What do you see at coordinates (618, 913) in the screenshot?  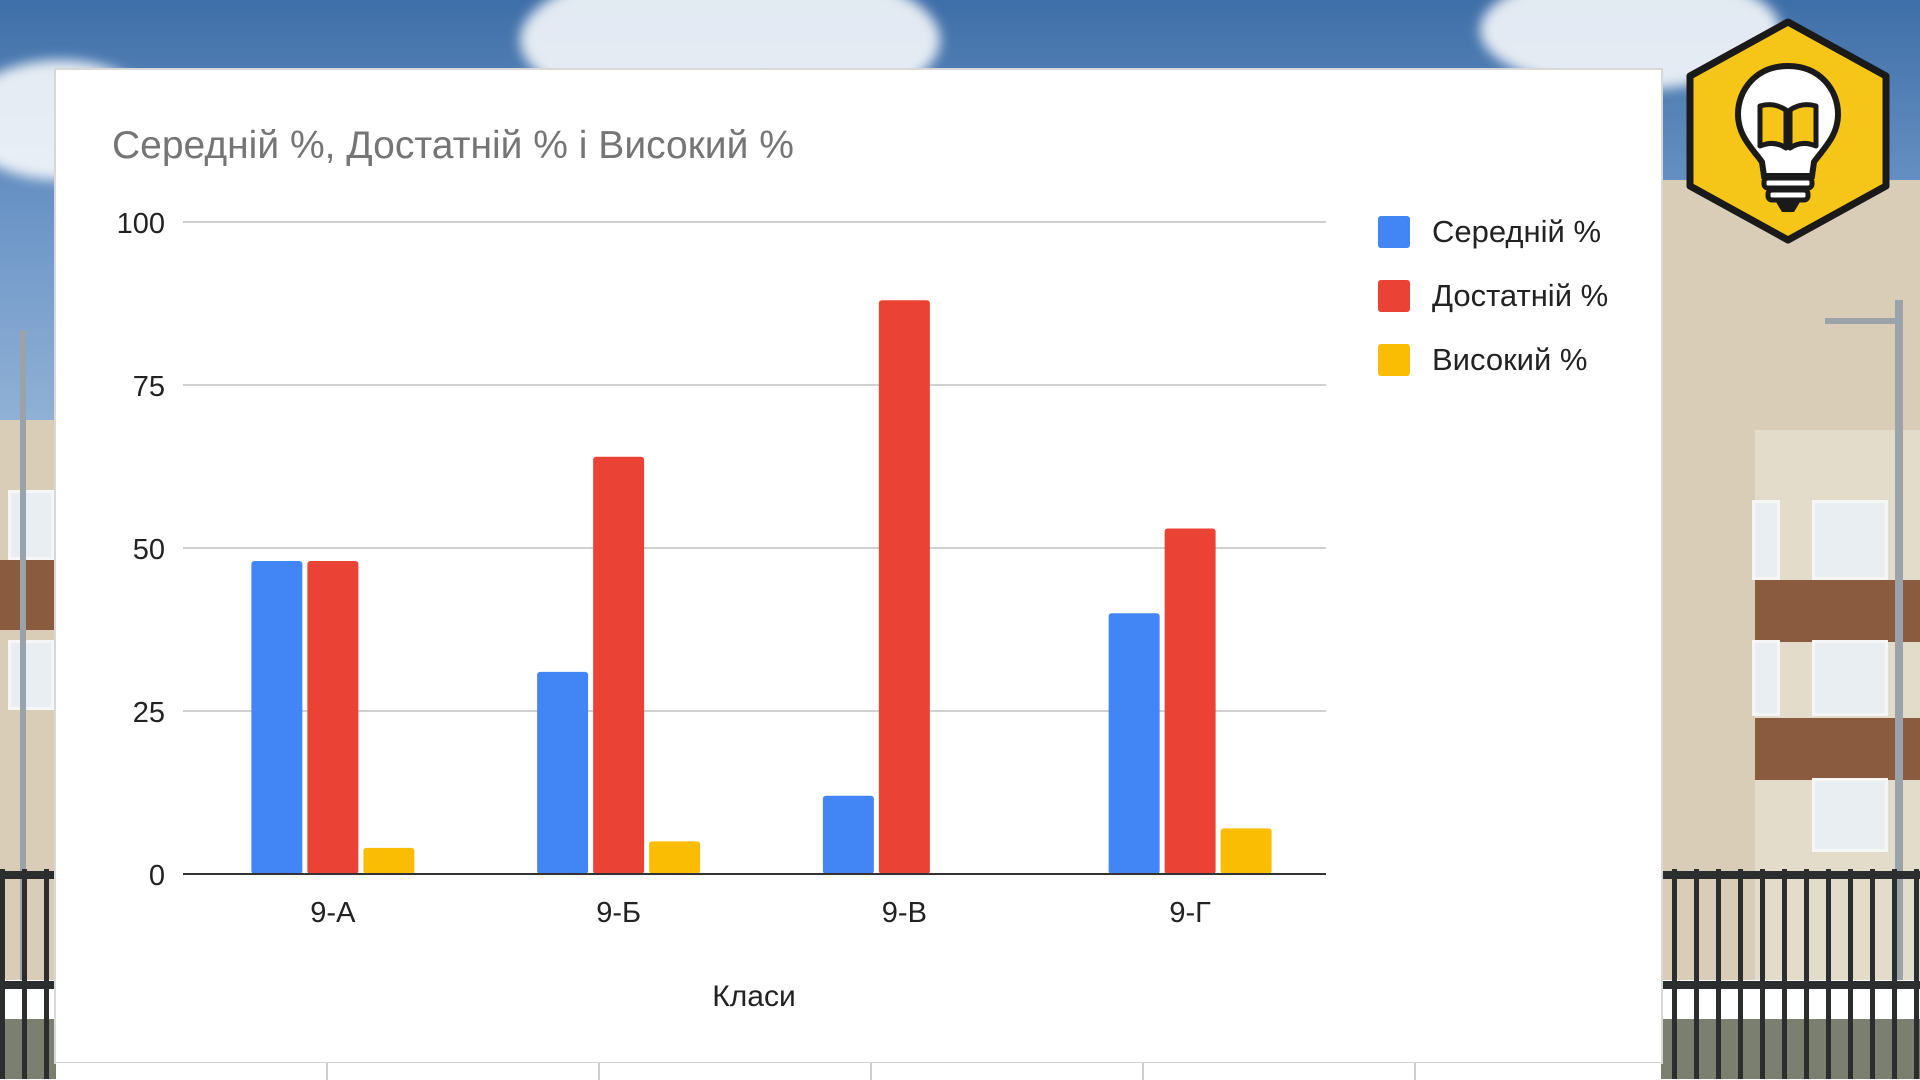 I see `x-tick-label: 9-Б` at bounding box center [618, 913].